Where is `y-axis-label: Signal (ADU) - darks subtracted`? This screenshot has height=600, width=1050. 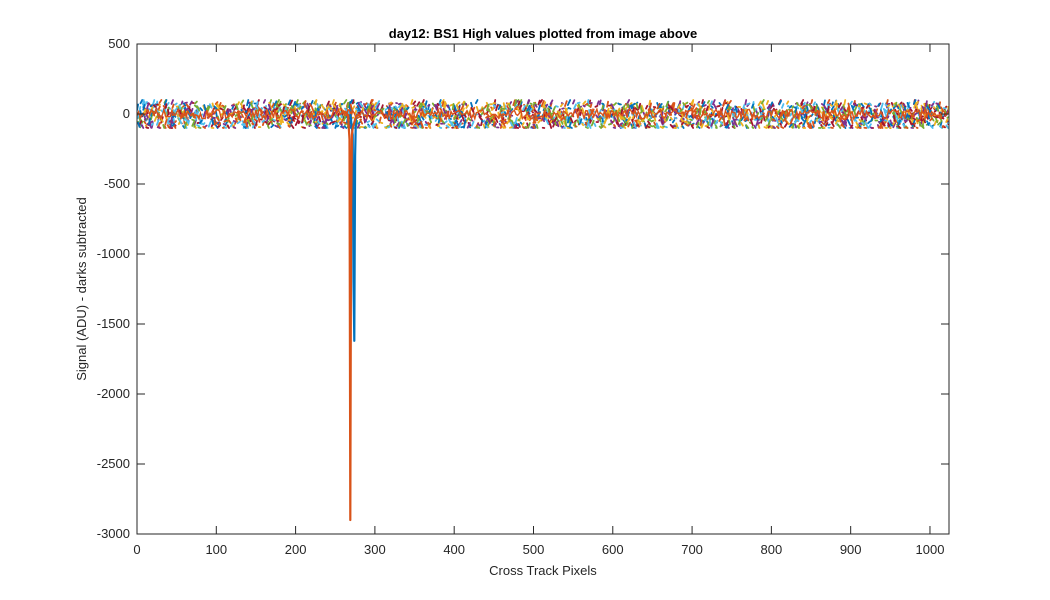 y-axis-label: Signal (ADU) - darks subtracted is located at coordinates (81, 289).